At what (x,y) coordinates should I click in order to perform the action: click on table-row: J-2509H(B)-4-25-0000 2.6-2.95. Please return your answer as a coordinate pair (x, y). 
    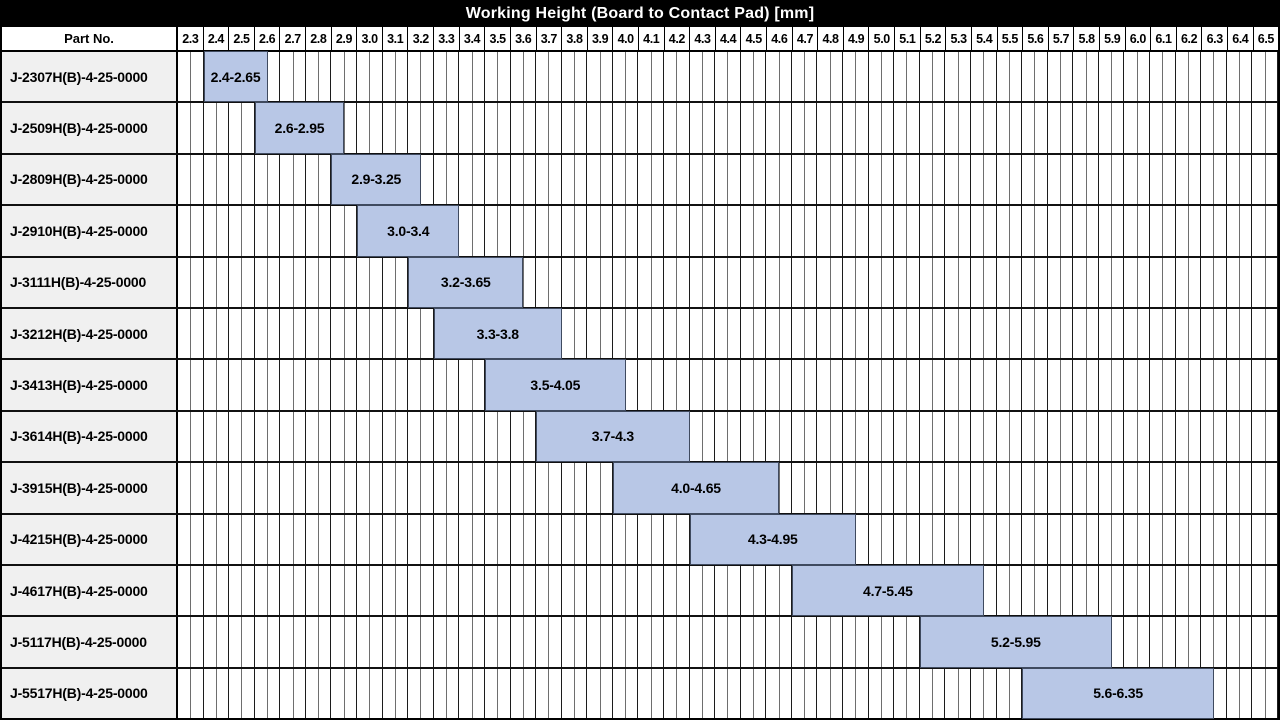
    Looking at the image, I should click on (640, 128).